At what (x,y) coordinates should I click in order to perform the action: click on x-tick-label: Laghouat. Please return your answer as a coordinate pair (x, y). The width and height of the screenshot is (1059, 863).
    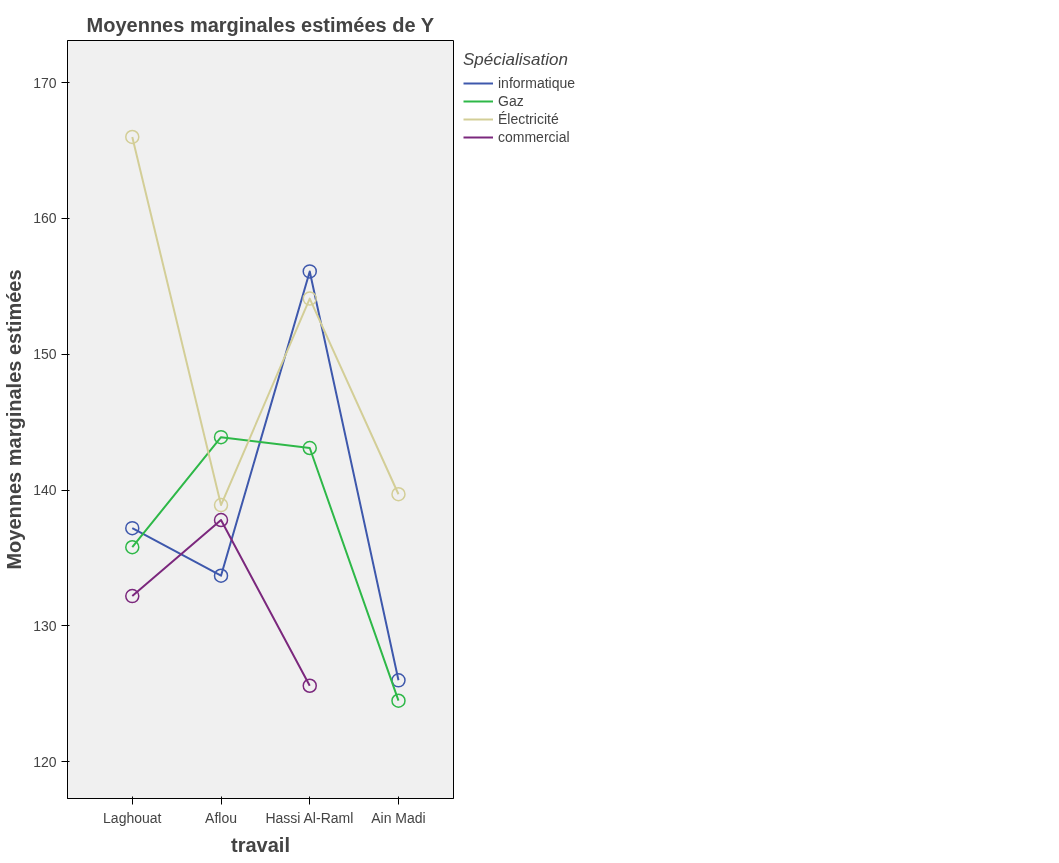
    Looking at the image, I should click on (132, 817).